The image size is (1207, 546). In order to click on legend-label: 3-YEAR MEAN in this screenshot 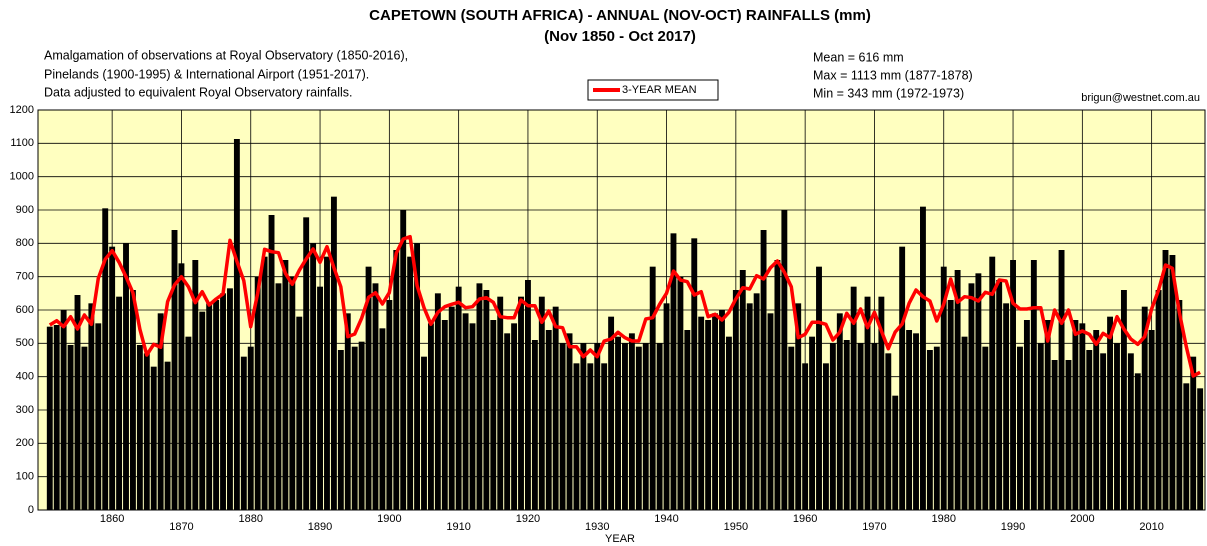, I will do `click(659, 90)`.